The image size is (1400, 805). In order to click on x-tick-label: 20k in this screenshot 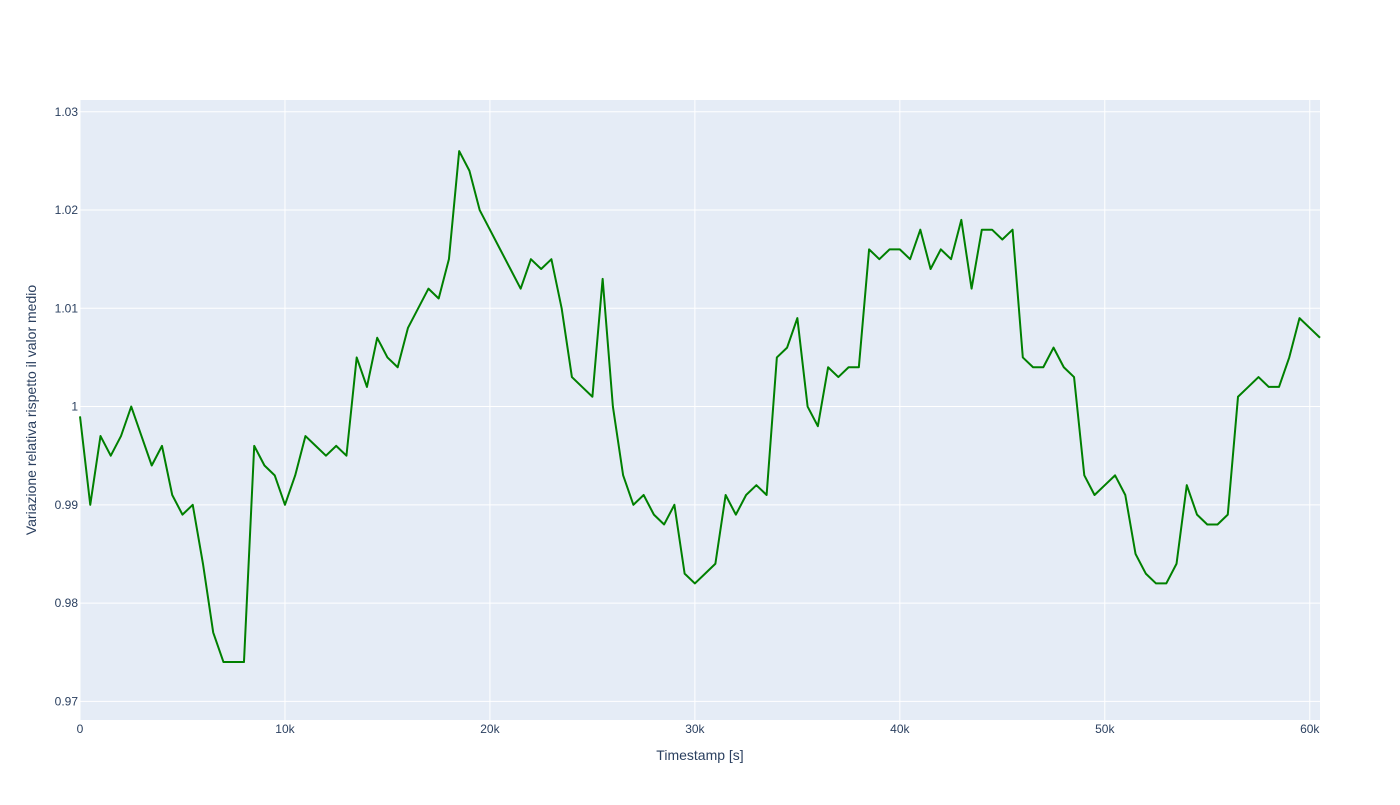, I will do `click(490, 729)`.